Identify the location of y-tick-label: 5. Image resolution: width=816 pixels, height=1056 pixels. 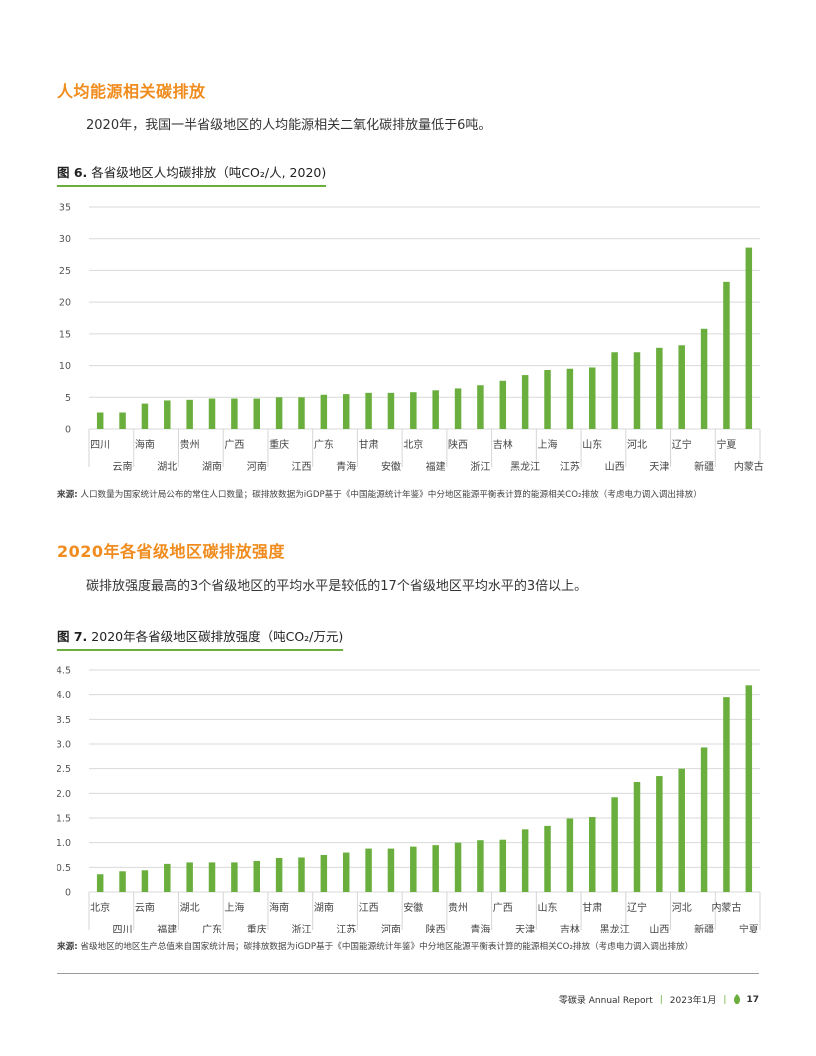
(68, 398).